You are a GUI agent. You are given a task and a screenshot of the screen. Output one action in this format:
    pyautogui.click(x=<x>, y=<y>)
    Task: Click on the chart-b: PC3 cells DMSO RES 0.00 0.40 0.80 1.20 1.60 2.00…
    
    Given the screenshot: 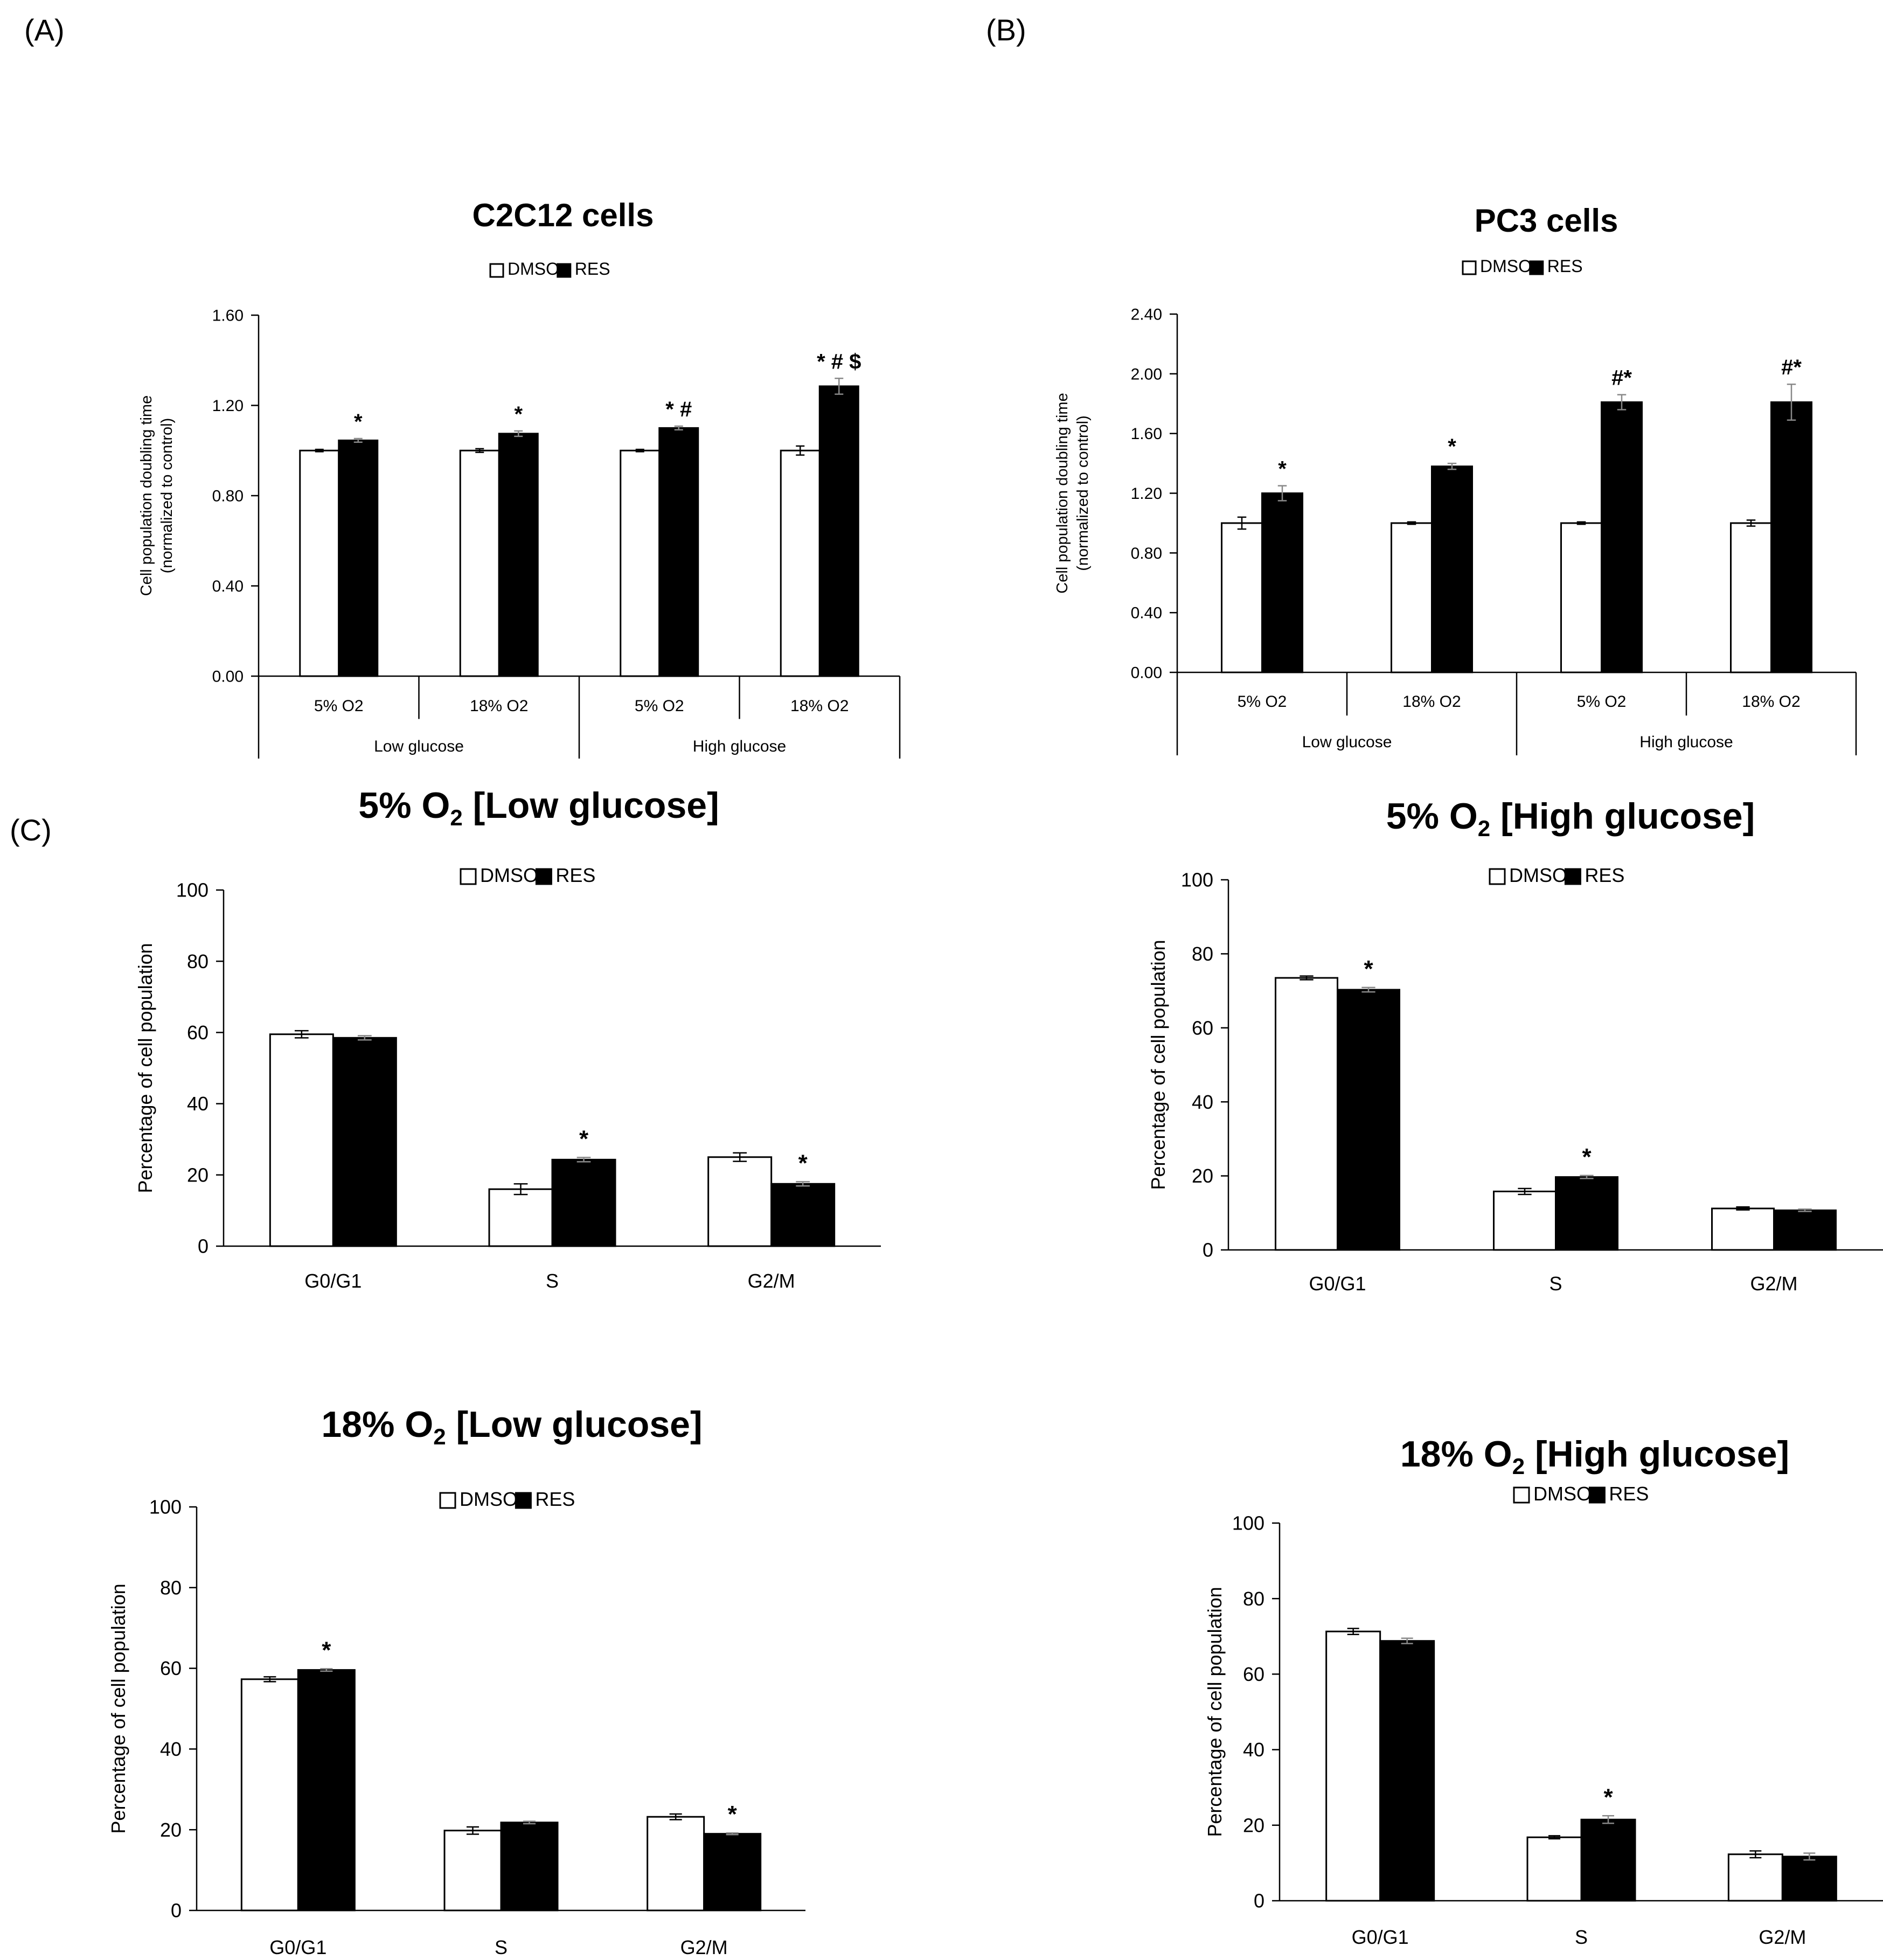 What is the action you would take?
    pyautogui.click(x=1455, y=479)
    